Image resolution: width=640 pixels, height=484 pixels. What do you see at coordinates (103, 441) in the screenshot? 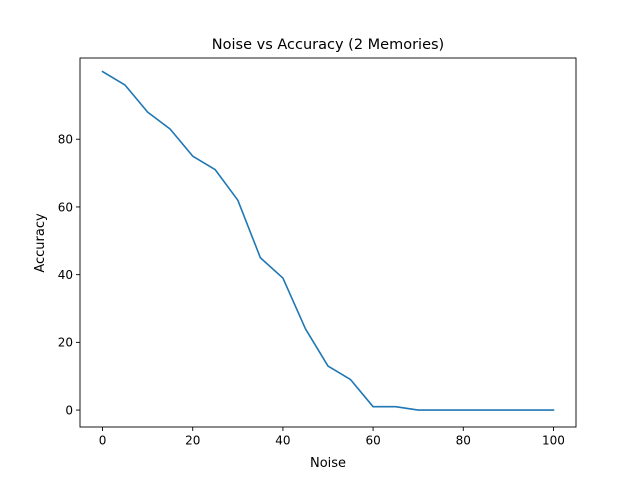
I see `x-tick-label-0: 0` at bounding box center [103, 441].